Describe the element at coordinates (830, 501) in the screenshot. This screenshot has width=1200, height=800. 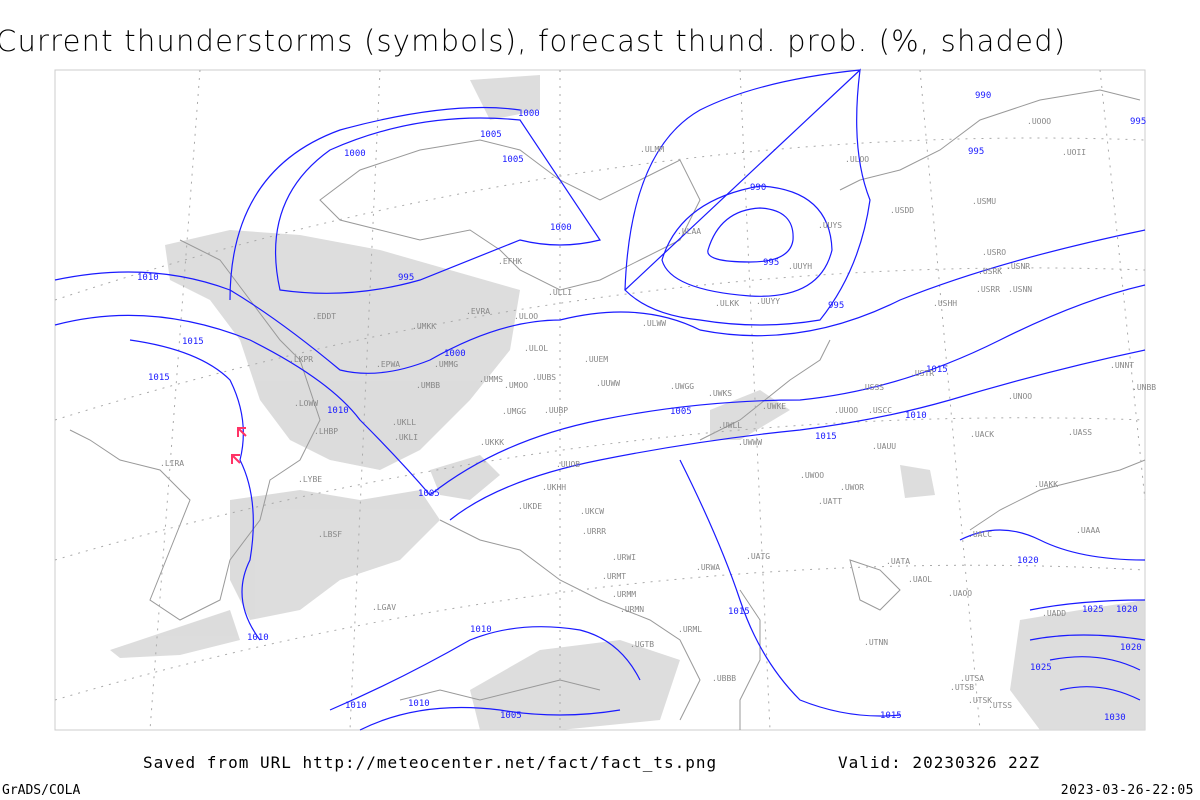
I see `station-label: .UATT` at that location.